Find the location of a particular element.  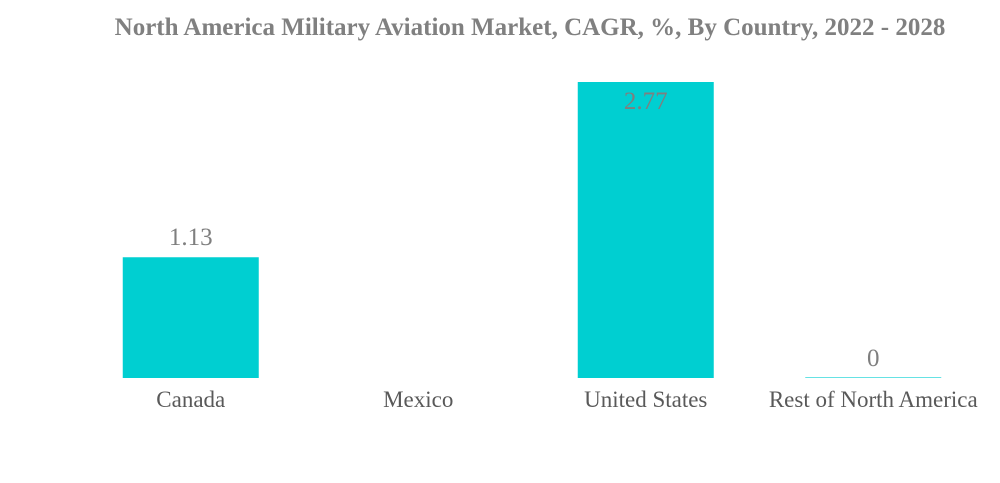

x-tick-label-canada: Canada is located at coordinates (190, 399).